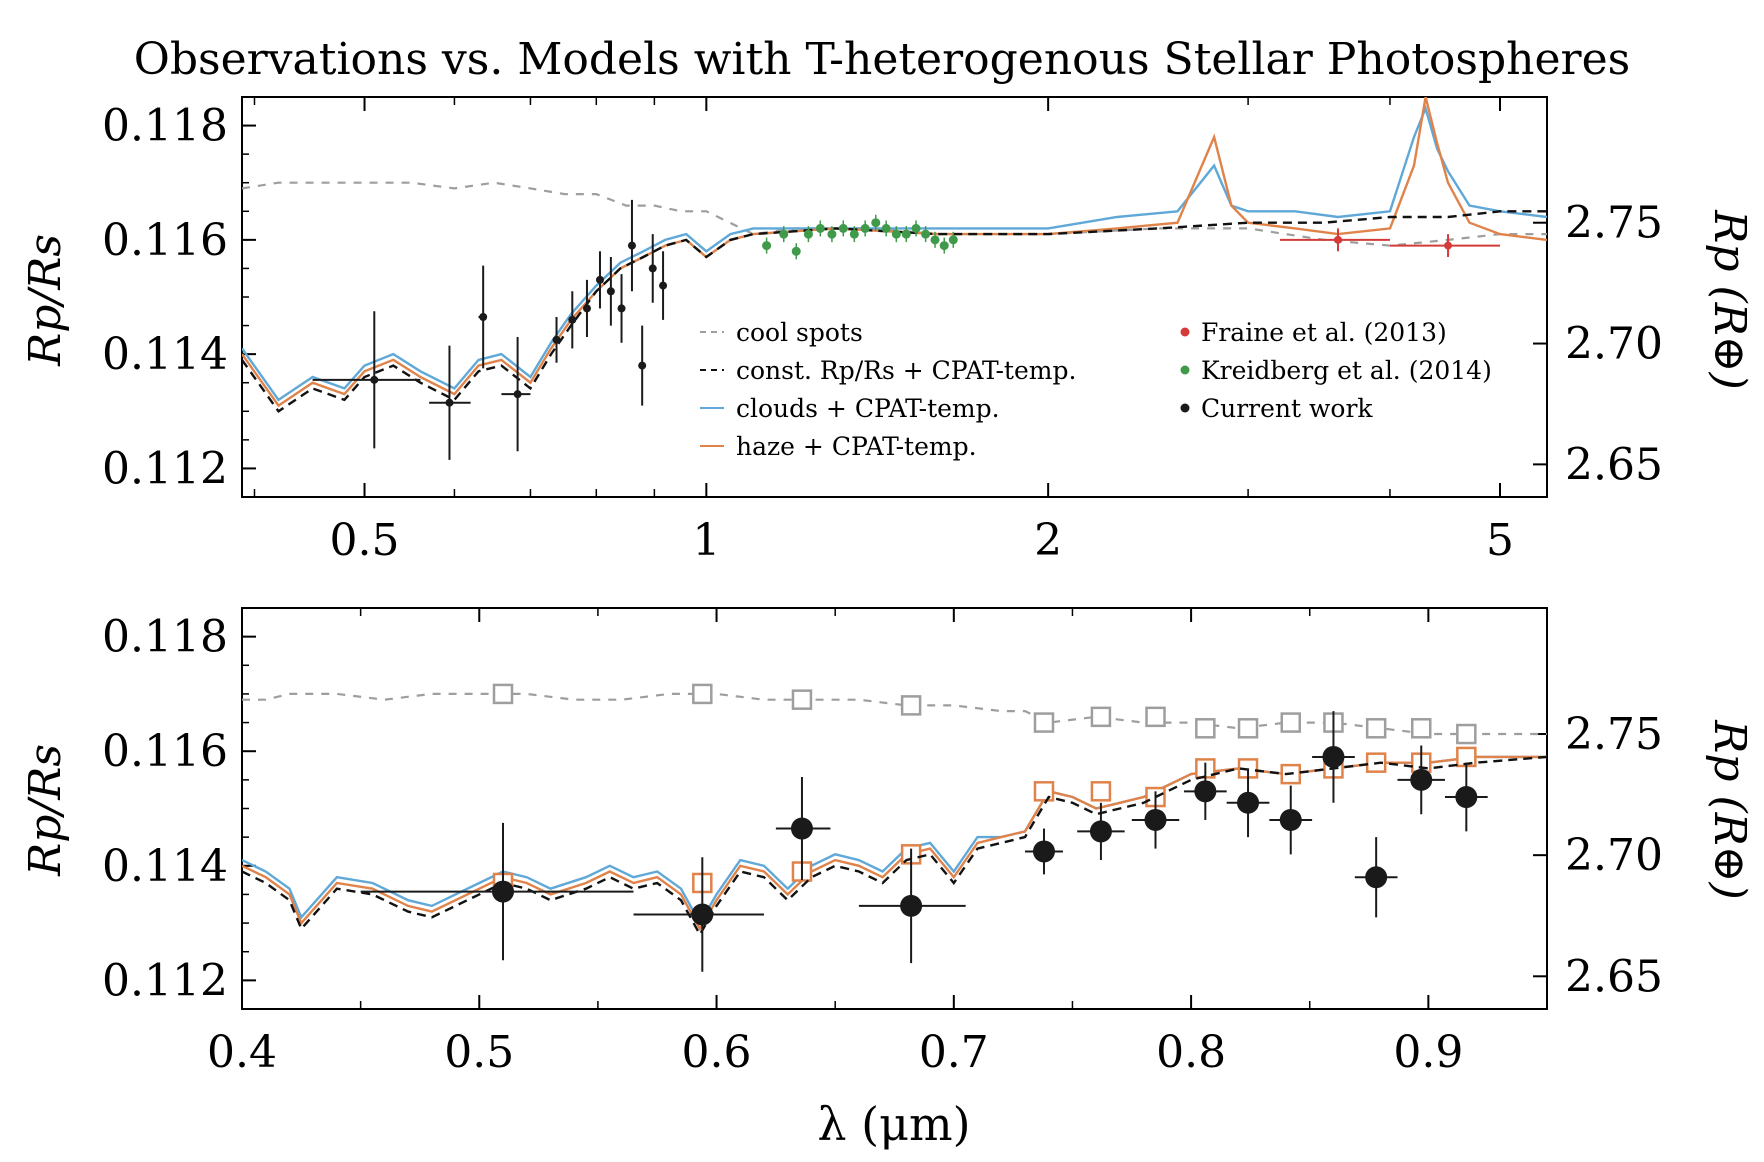 The height and width of the screenshot is (1162, 1764). Describe the element at coordinates (717, 1052) in the screenshot. I see `x-tick-label: 0.6` at that location.